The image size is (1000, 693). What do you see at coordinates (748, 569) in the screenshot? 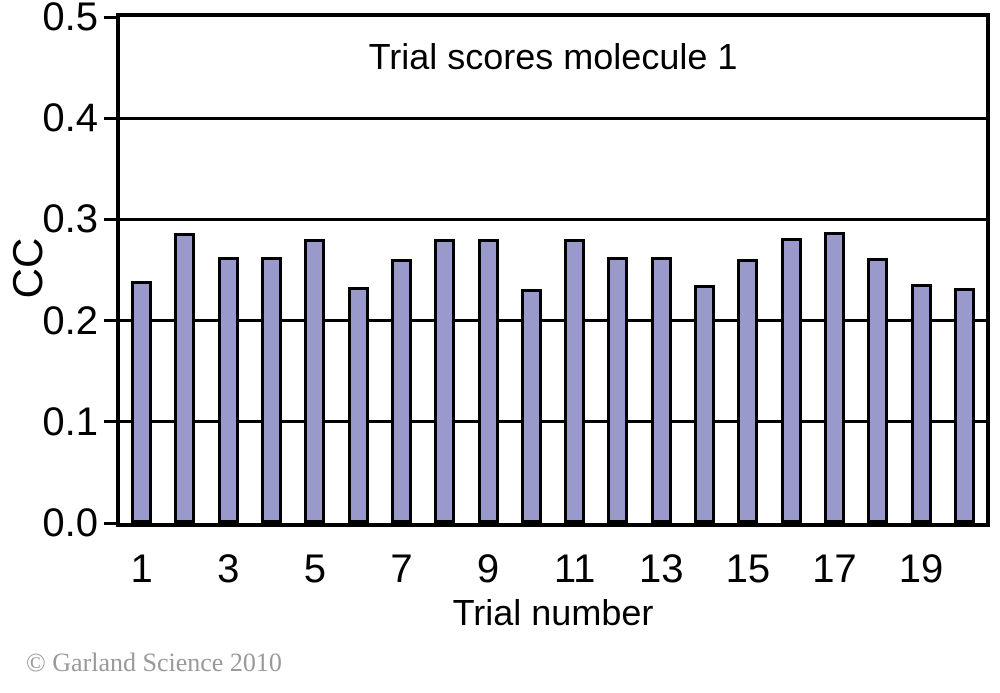
I see `x-axis-tick-label: 15` at bounding box center [748, 569].